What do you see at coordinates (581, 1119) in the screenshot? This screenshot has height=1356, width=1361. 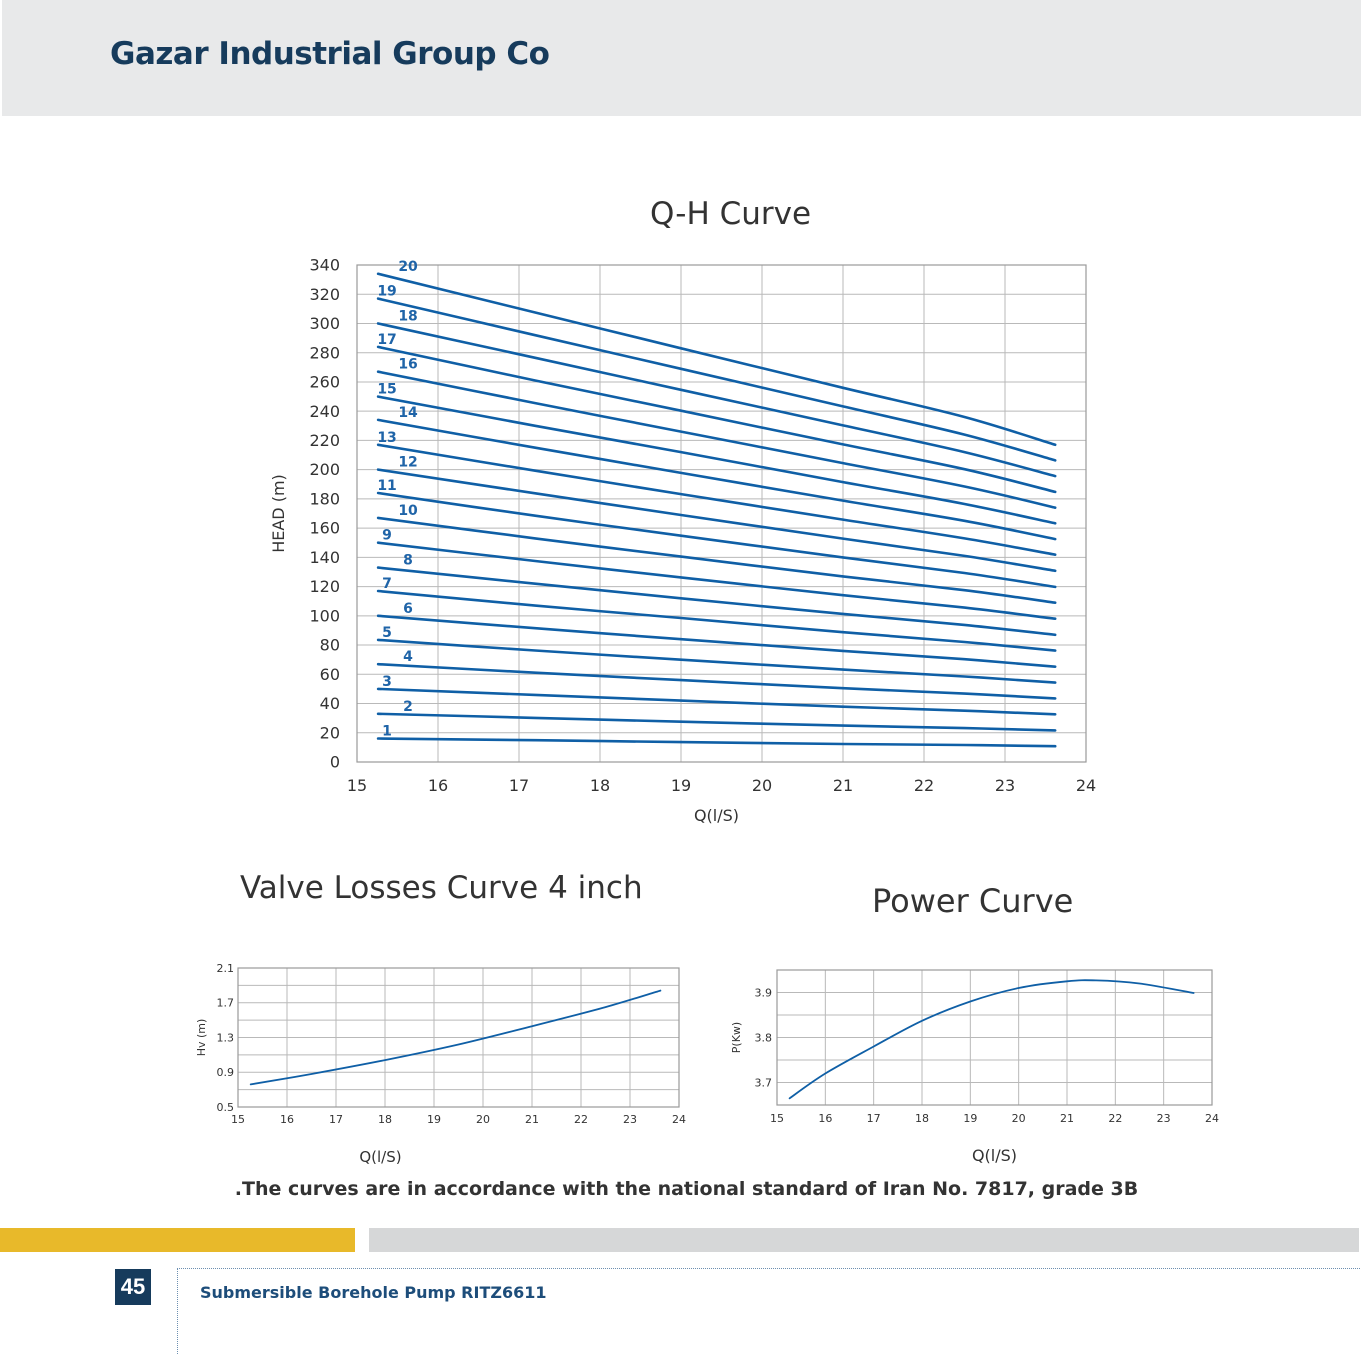 I see `valve-xtick-label: 22` at bounding box center [581, 1119].